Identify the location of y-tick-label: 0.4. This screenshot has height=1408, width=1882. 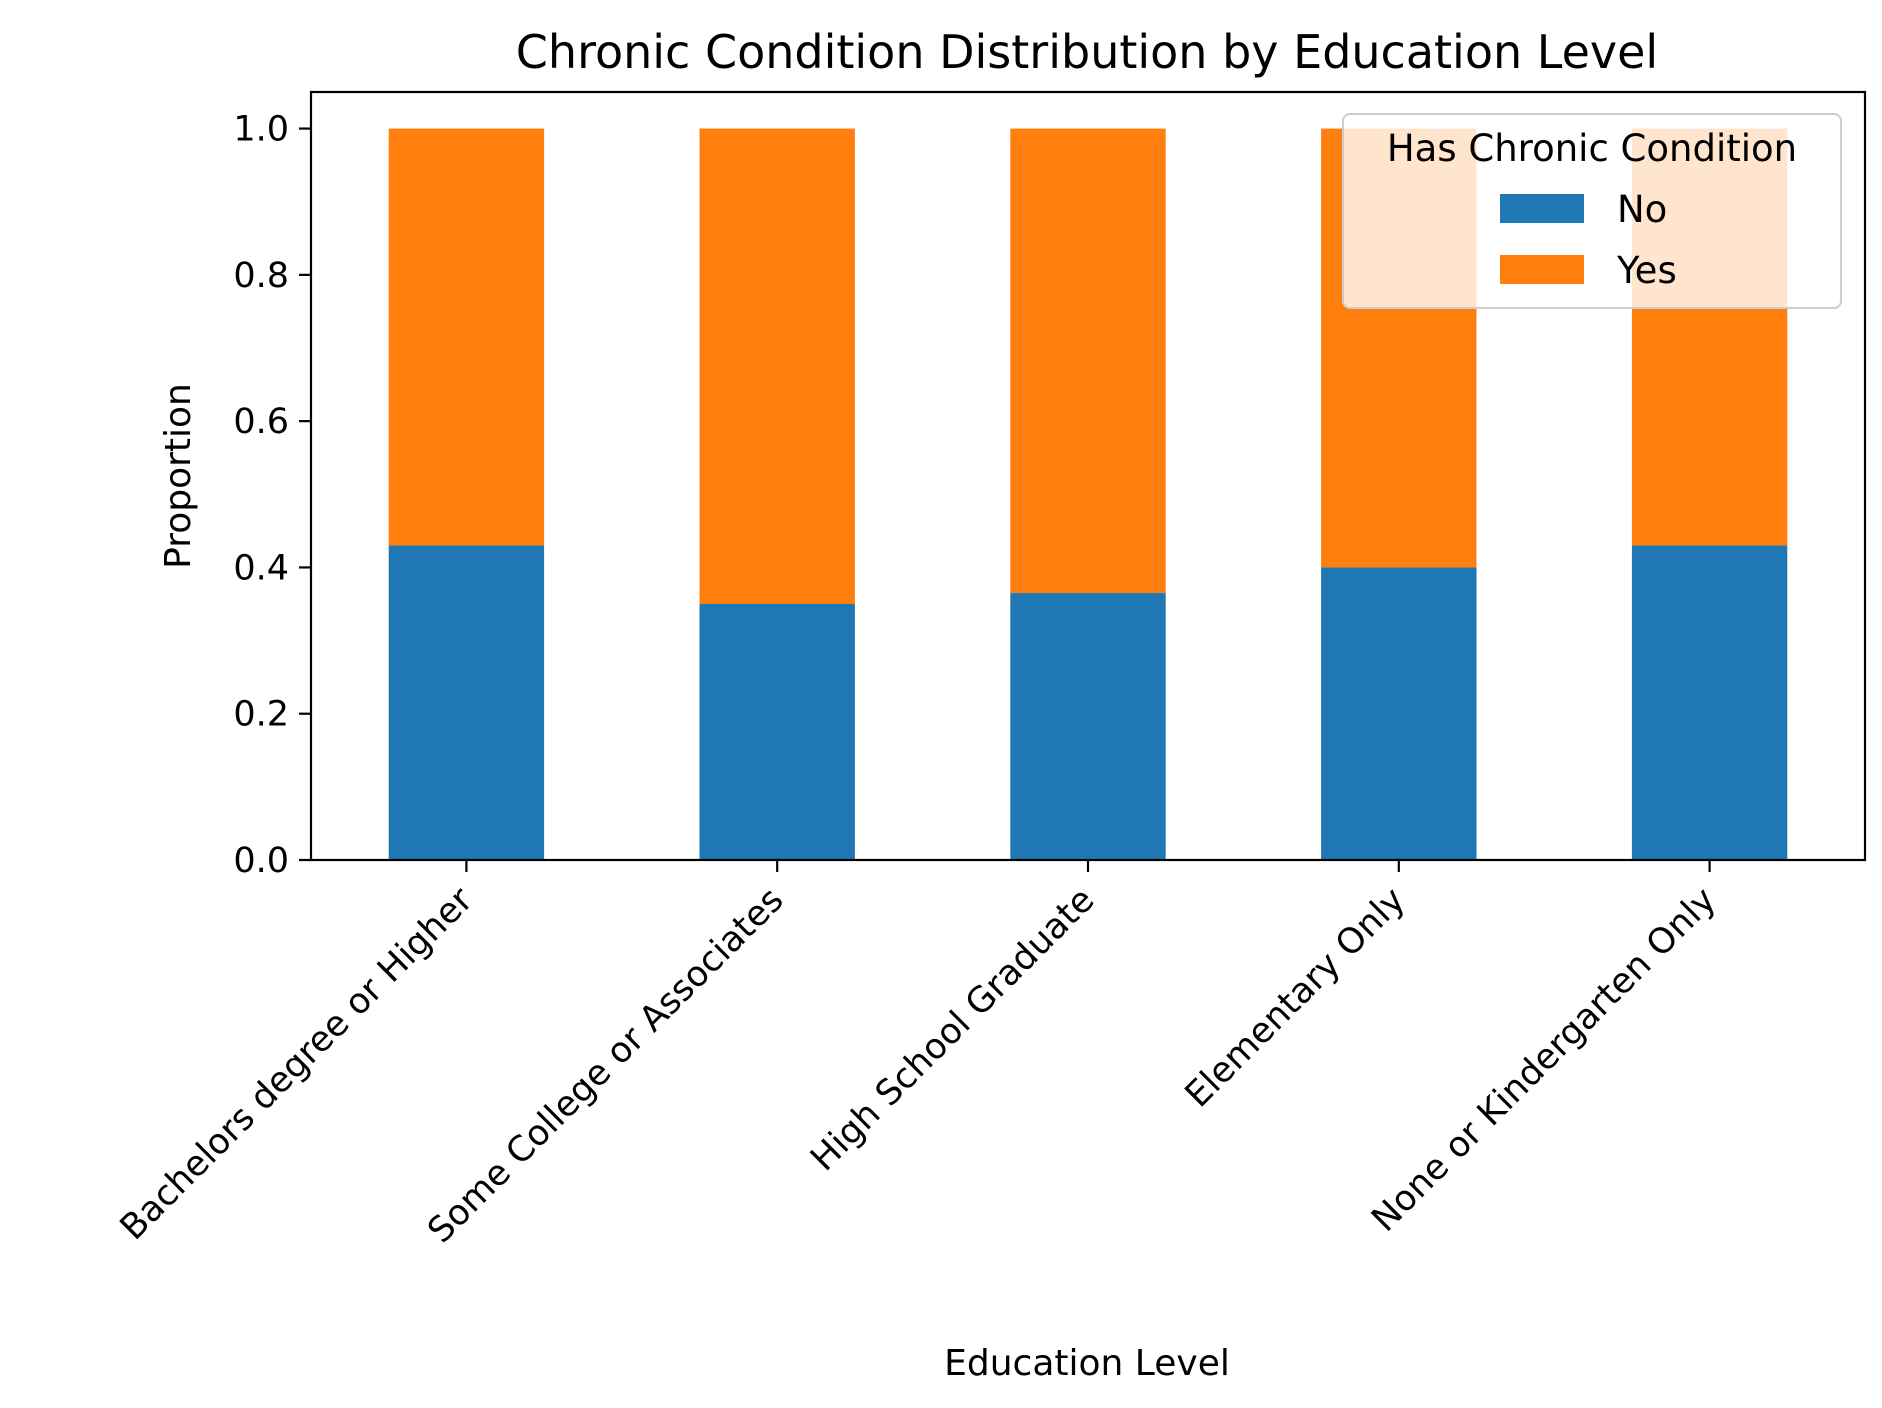
(261, 568).